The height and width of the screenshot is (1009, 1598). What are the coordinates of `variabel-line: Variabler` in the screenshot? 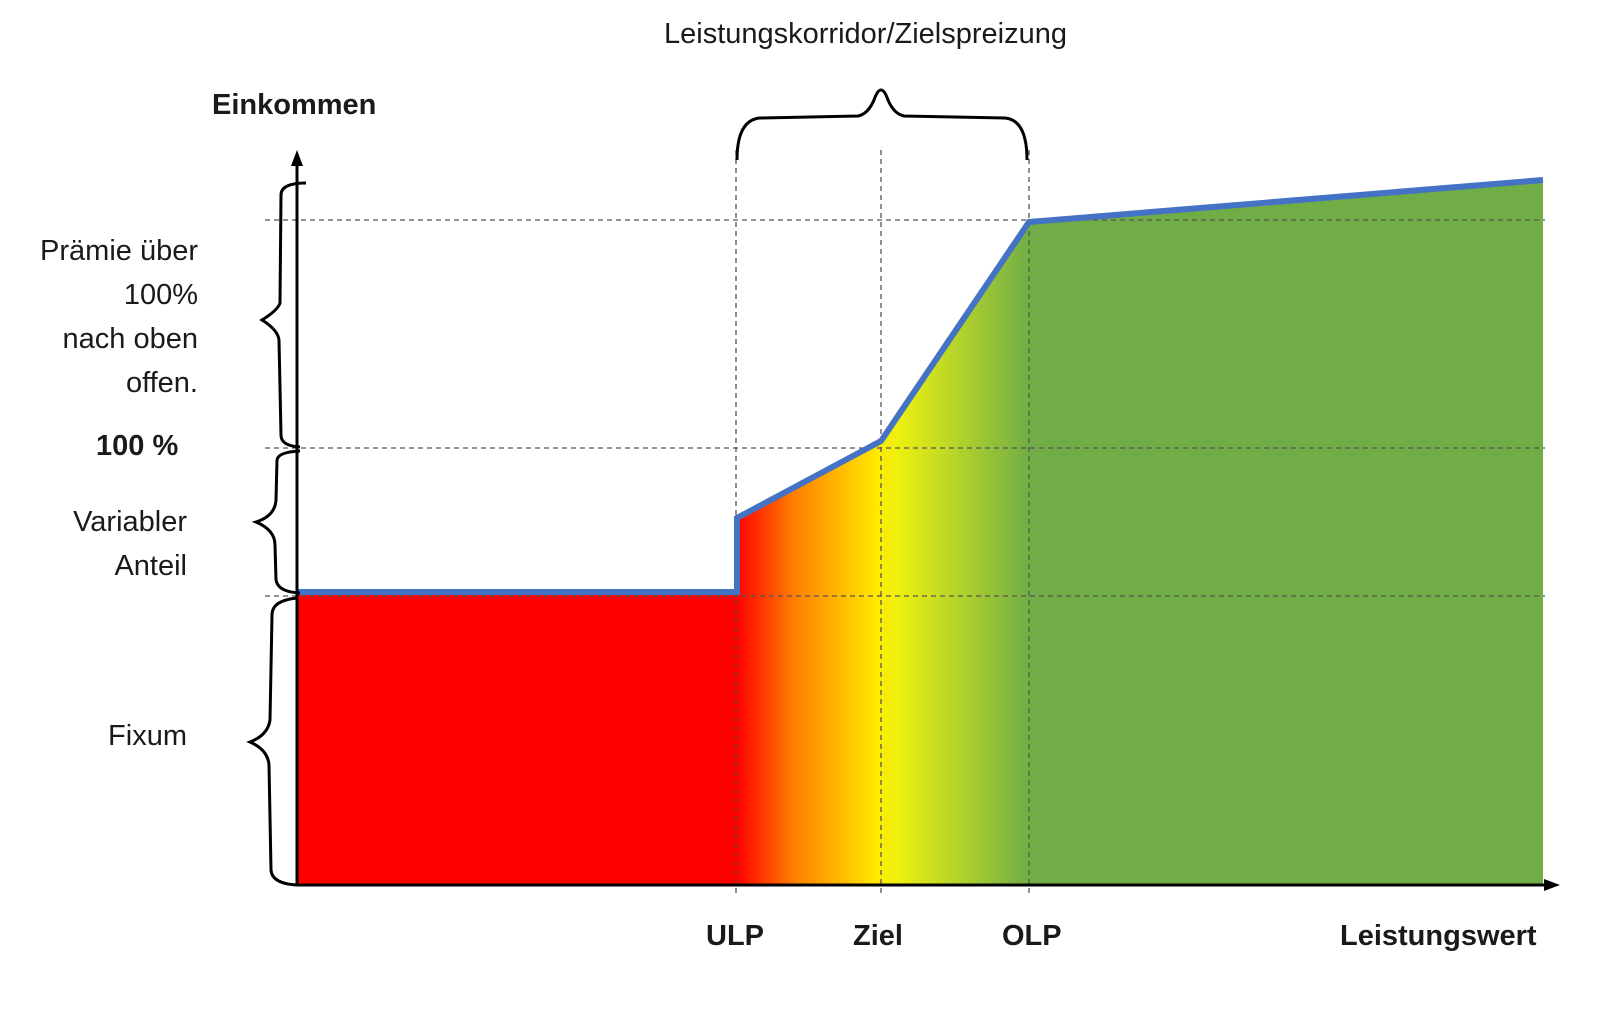 It's located at (130, 522).